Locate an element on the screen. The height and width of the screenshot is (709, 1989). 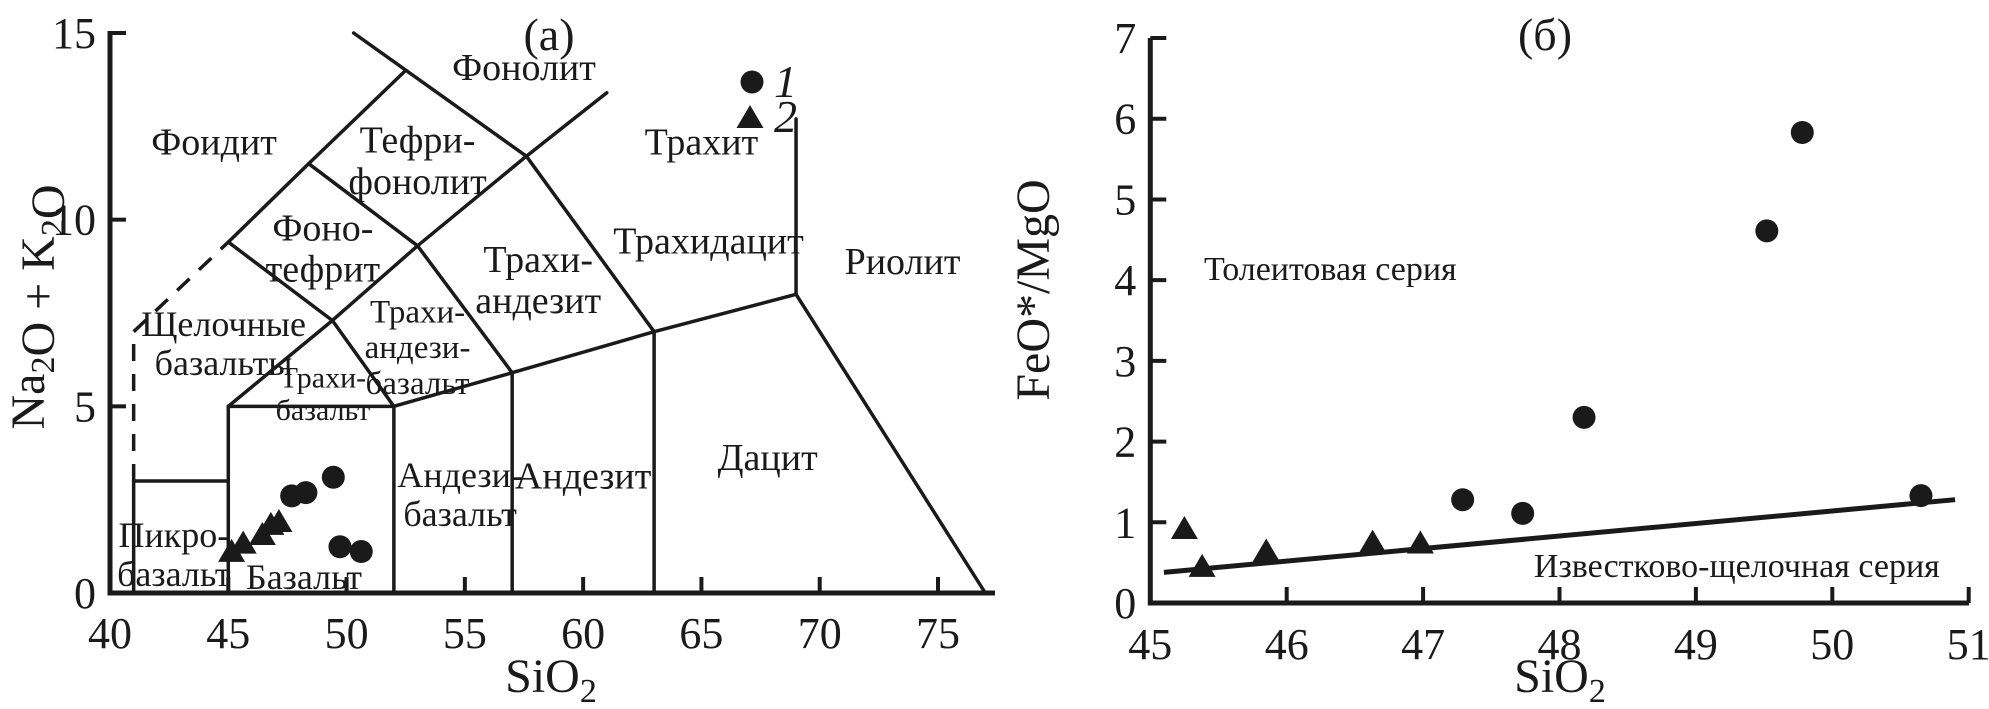
rock-field-label: Дацит is located at coordinates (768, 458).